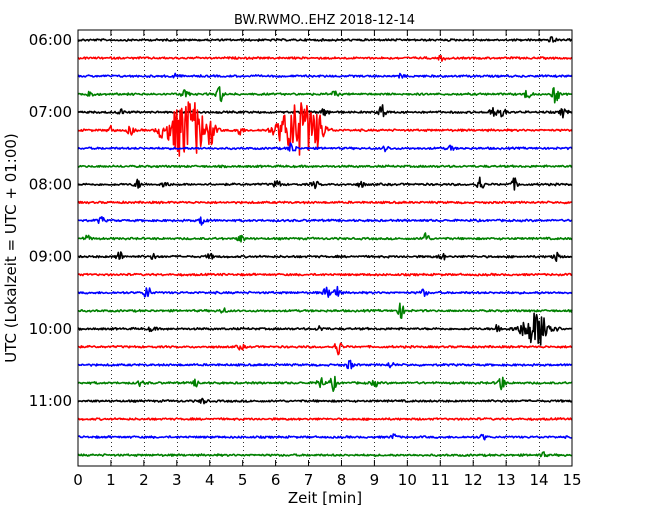  What do you see at coordinates (78, 480) in the screenshot?
I see `x-tick-label: 0` at bounding box center [78, 480].